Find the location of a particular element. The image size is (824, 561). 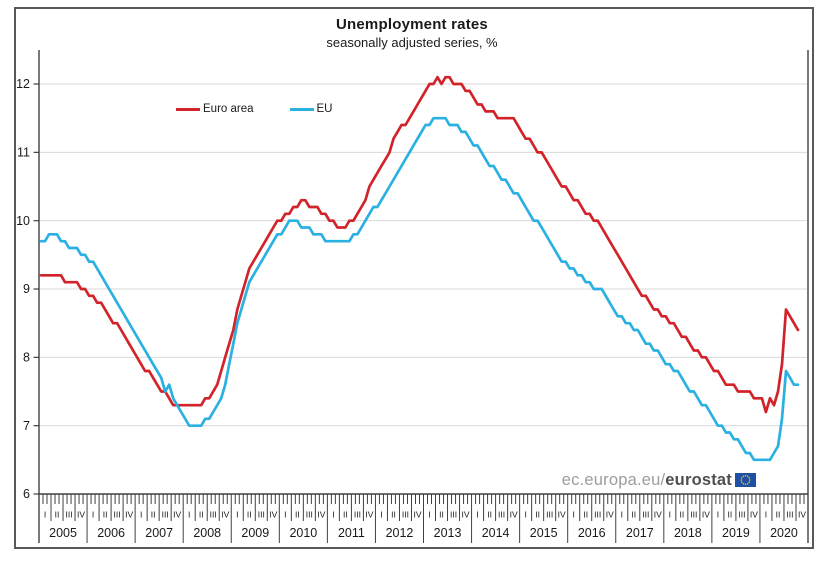

year-tick-label: 2008 is located at coordinates (207, 533).